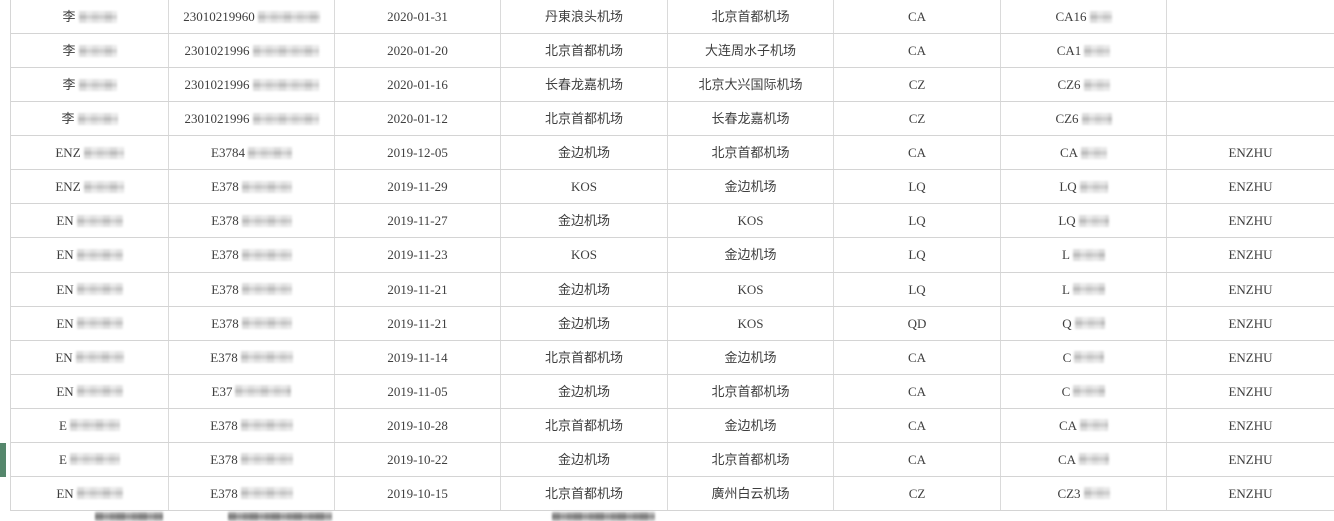 Image resolution: width=1334 pixels, height=521 pixels. What do you see at coordinates (418, 391) in the screenshot?
I see `cell-date: 2019-11-05` at bounding box center [418, 391].